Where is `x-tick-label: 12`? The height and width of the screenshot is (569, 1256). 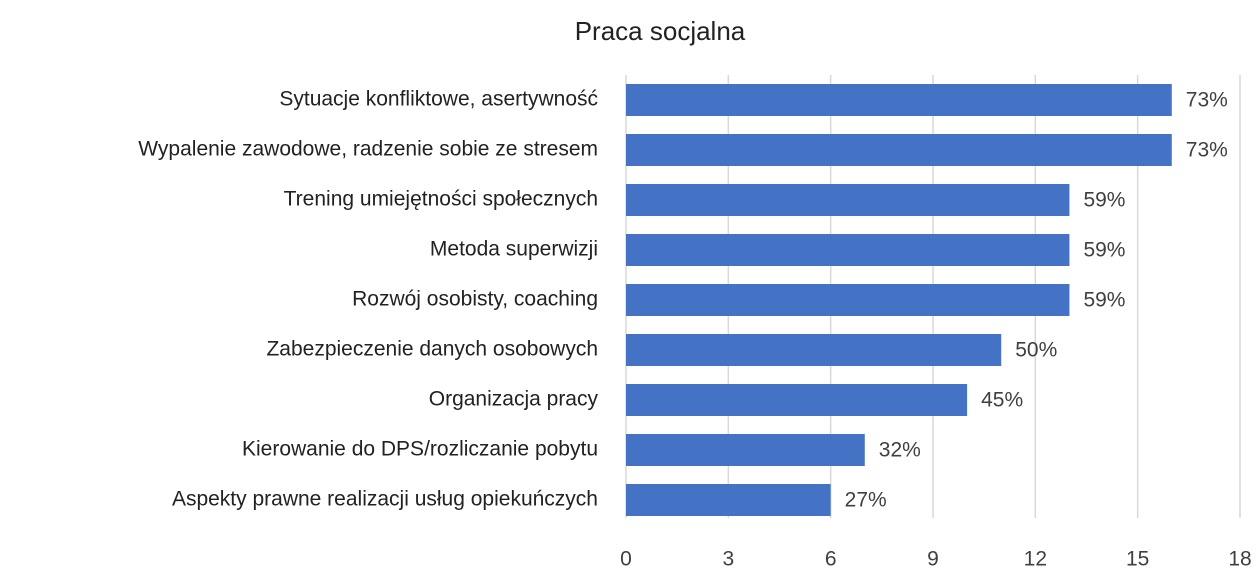 x-tick-label: 12 is located at coordinates (1035, 558).